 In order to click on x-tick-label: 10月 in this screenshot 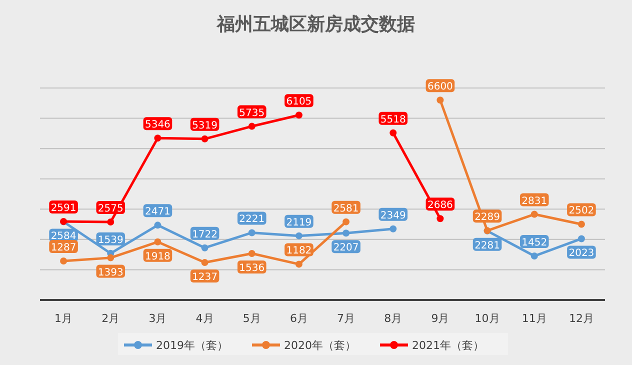, I will do `click(487, 318)`.